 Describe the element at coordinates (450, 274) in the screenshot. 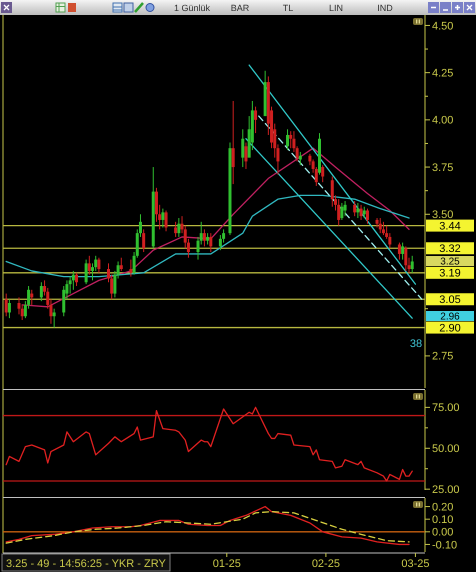

I see `ref-line-label: 3.19` at that location.